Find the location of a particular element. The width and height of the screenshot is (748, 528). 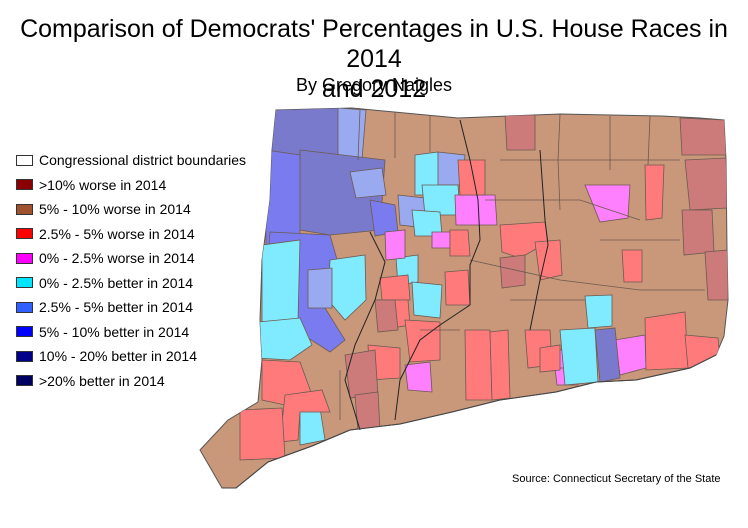

legend-label: 10% - 20% better in 2014 is located at coordinates (118, 356).